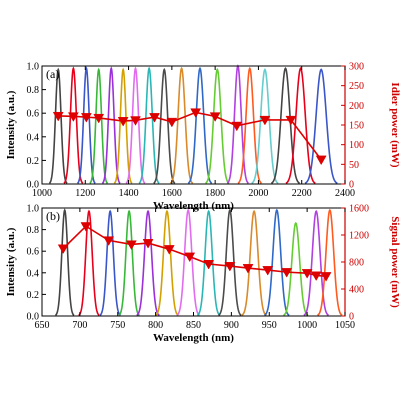  What do you see at coordinates (345, 193) in the screenshot?
I see `x-tick-label: 2400` at bounding box center [345, 193].